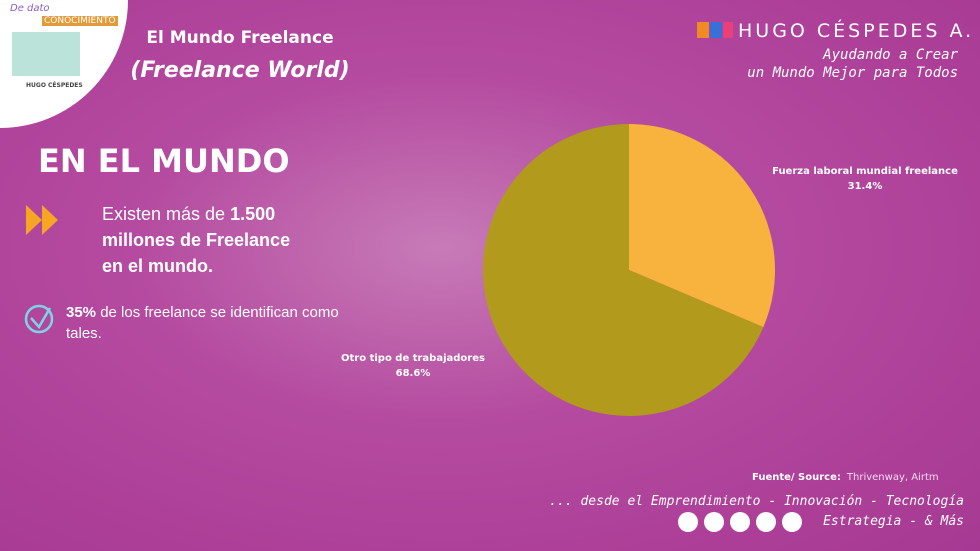 This screenshot has height=551, width=980. I want to click on subtitle: (Freelance World), so click(240, 70).